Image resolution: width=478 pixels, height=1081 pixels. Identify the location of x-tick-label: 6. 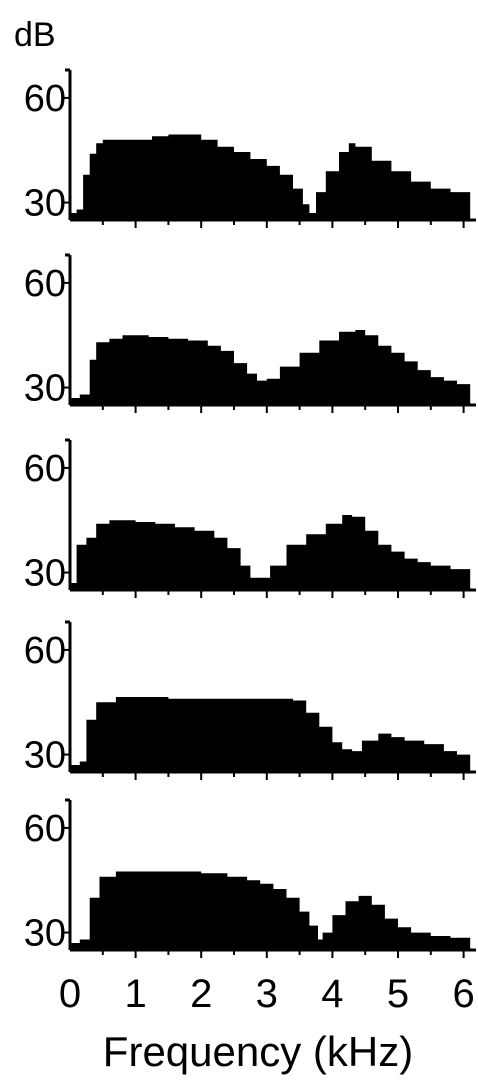
(463, 994).